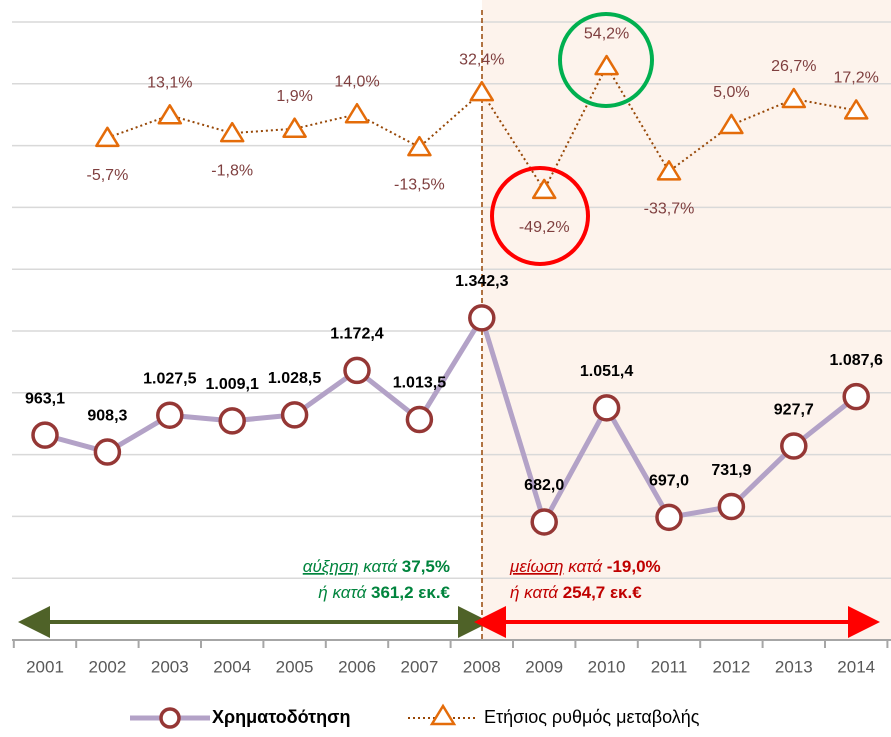 This screenshot has width=891, height=737. I want to click on annotation-word: μείωση, so click(536, 566).